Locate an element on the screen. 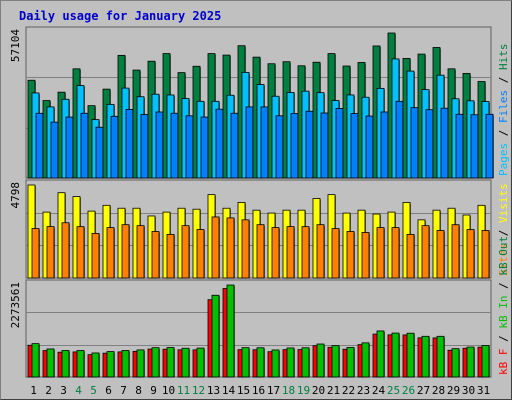 The image size is (512, 400). x-tick-label: 20 is located at coordinates (318, 390).